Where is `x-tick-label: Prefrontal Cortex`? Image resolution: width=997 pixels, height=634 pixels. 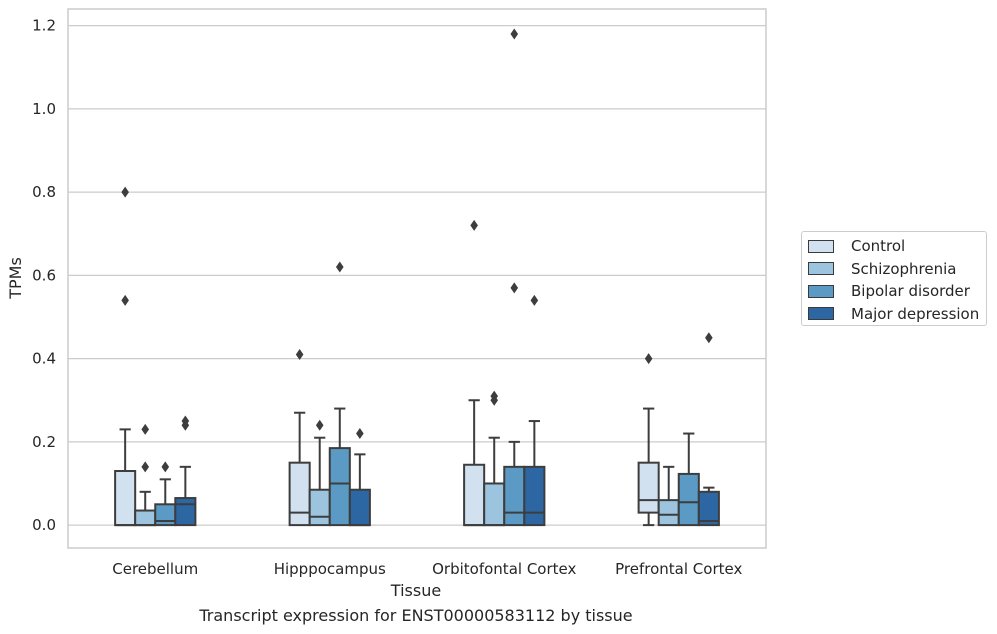 x-tick-label: Prefrontal Cortex is located at coordinates (678, 569).